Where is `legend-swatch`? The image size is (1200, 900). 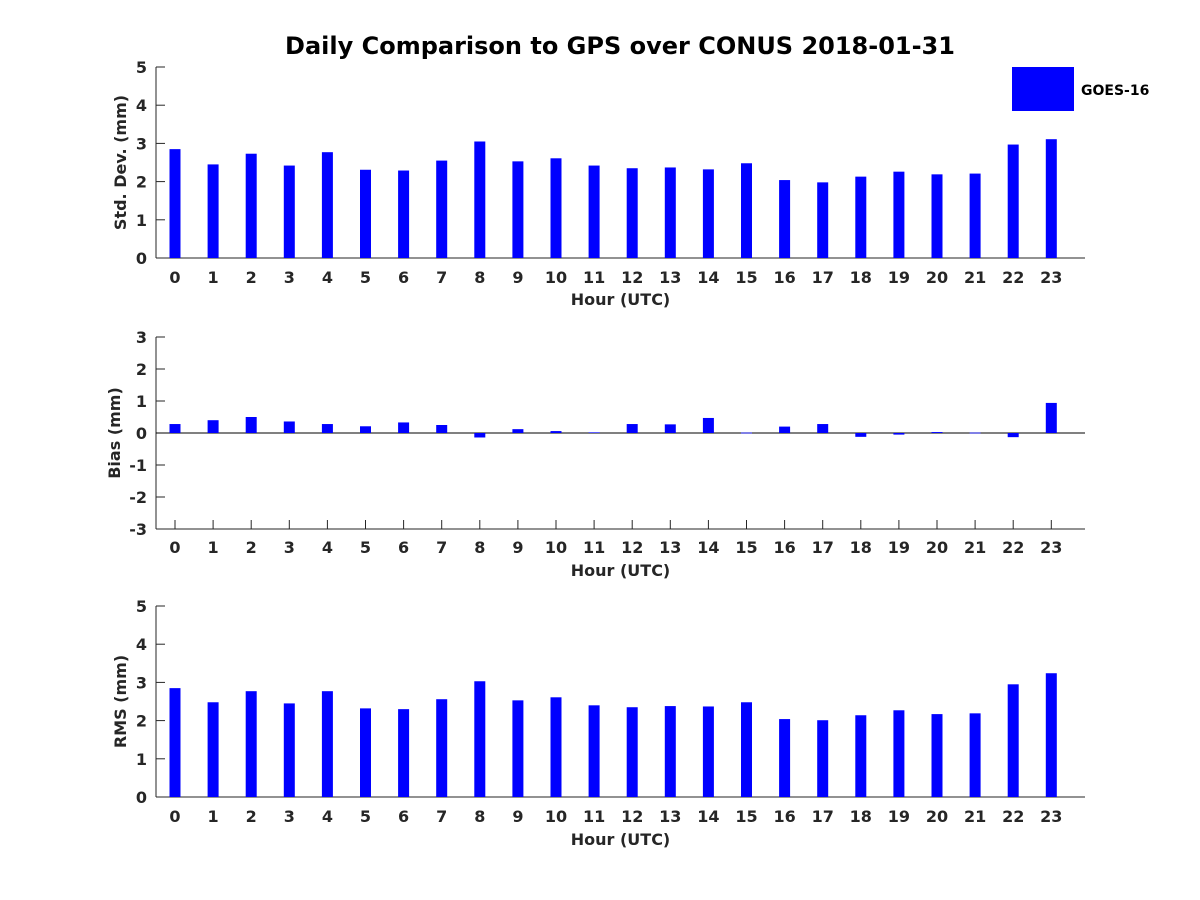
legend-swatch is located at coordinates (1043, 89).